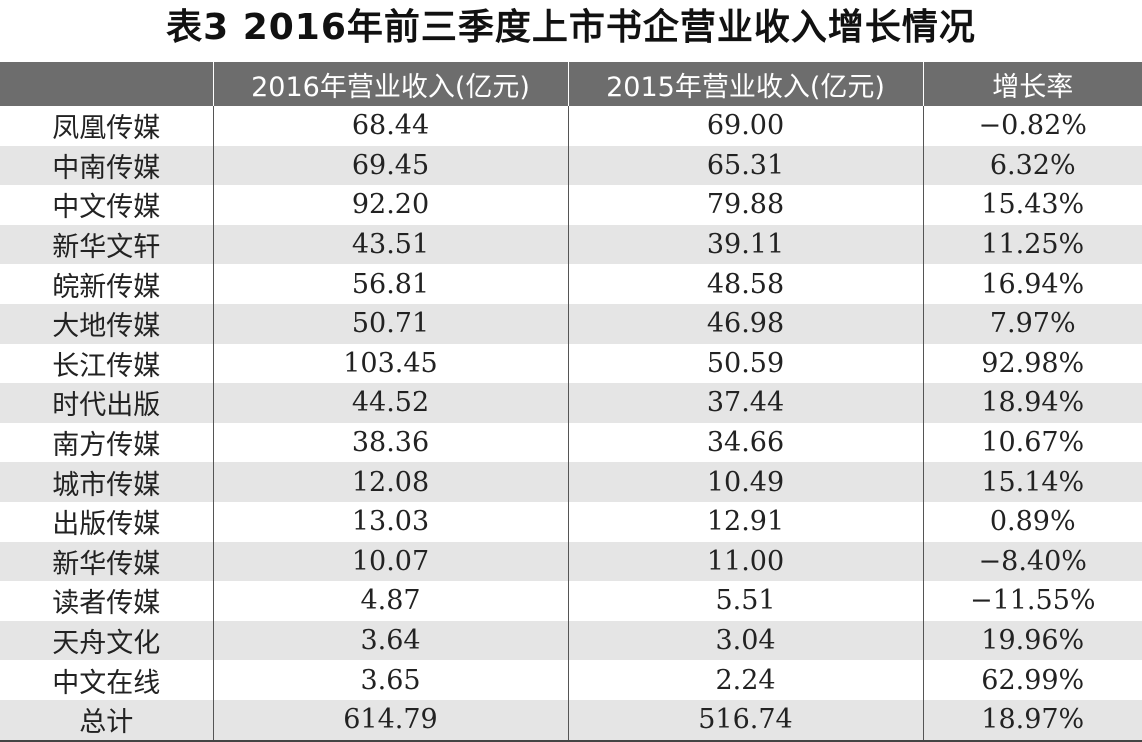 This screenshot has height=742, width=1142. I want to click on row-label: 城市传媒, so click(106, 482).